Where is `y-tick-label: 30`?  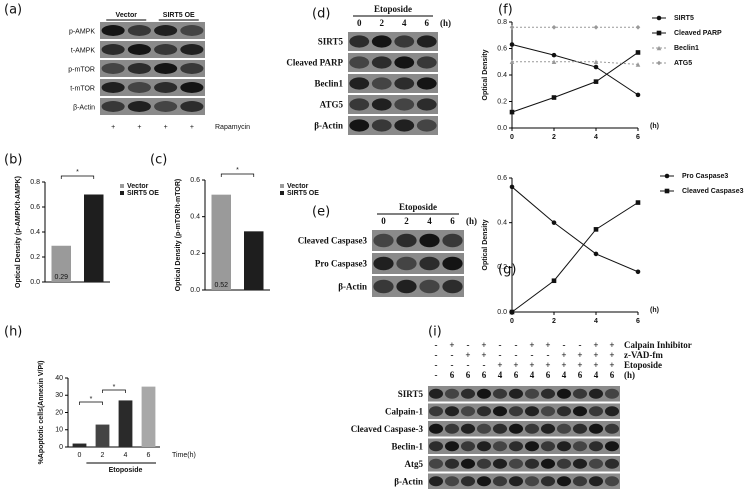
y-tick-label: 30 is located at coordinates (59, 395).